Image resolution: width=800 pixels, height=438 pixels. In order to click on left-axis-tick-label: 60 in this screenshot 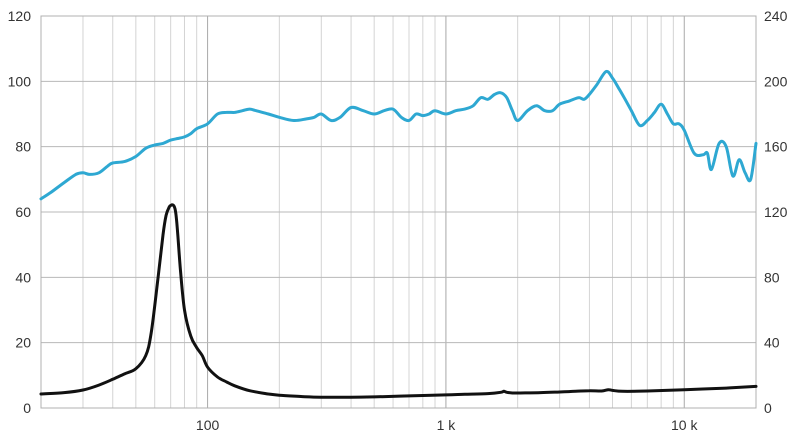, I will do `click(23, 212)`.